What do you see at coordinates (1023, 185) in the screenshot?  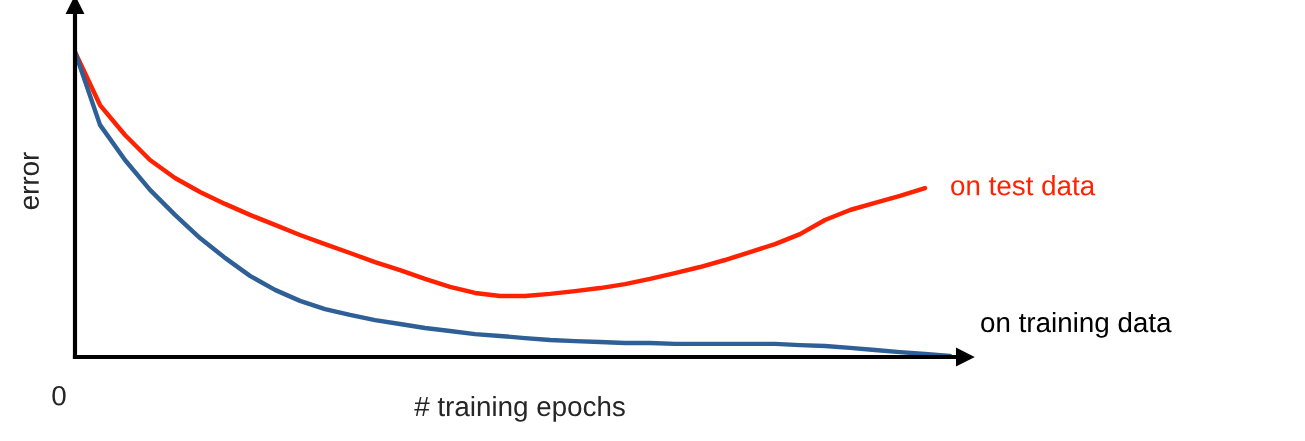 I see `series-label: on test data` at bounding box center [1023, 185].